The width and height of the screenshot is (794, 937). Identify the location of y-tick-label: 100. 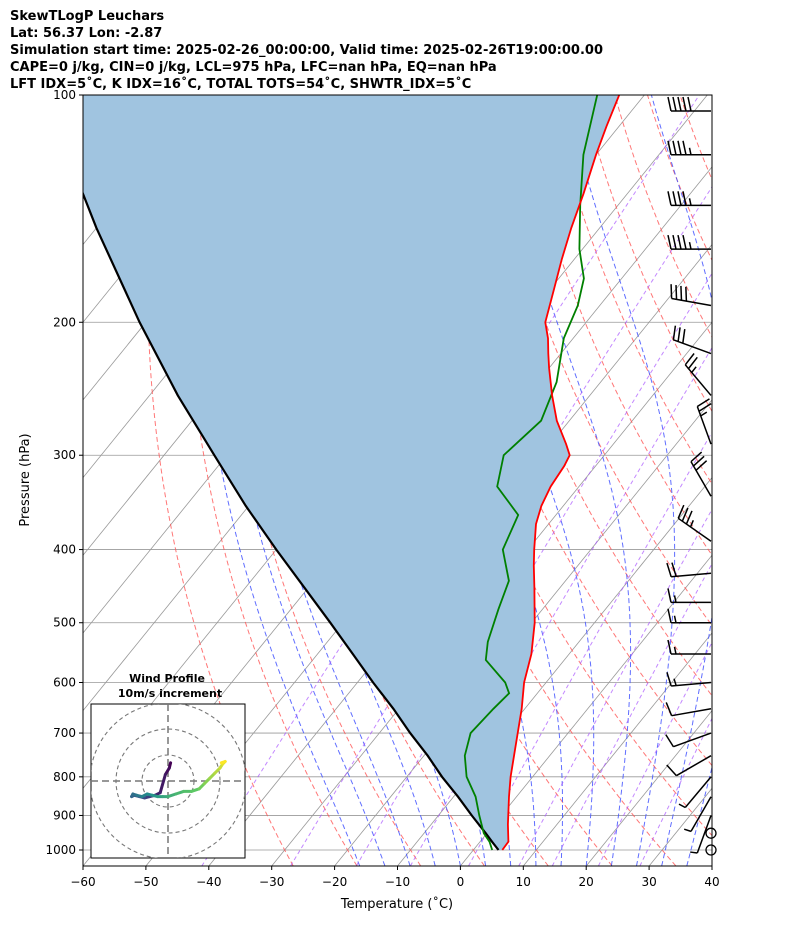
(64, 95).